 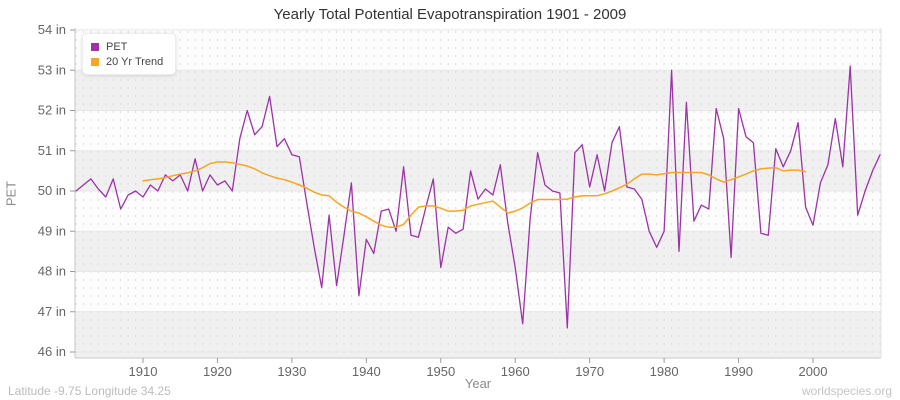 What do you see at coordinates (52, 230) in the screenshot?
I see `y-tick-label: 49 in` at bounding box center [52, 230].